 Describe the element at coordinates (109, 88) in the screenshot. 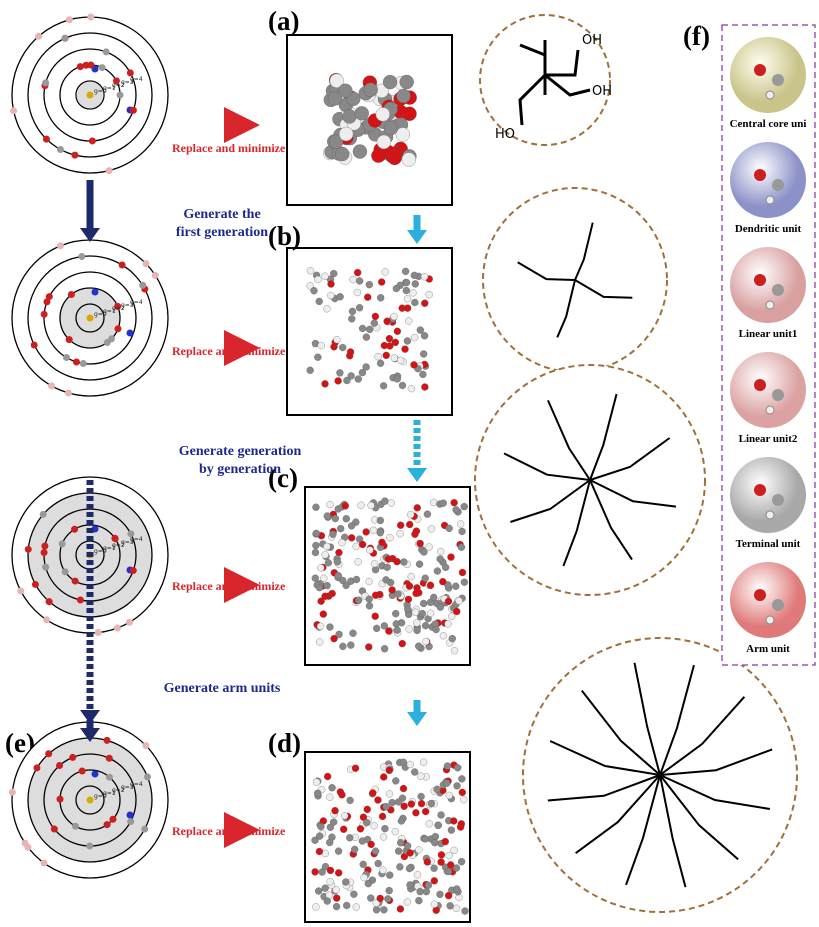

I see `generation-label: g=1` at that location.